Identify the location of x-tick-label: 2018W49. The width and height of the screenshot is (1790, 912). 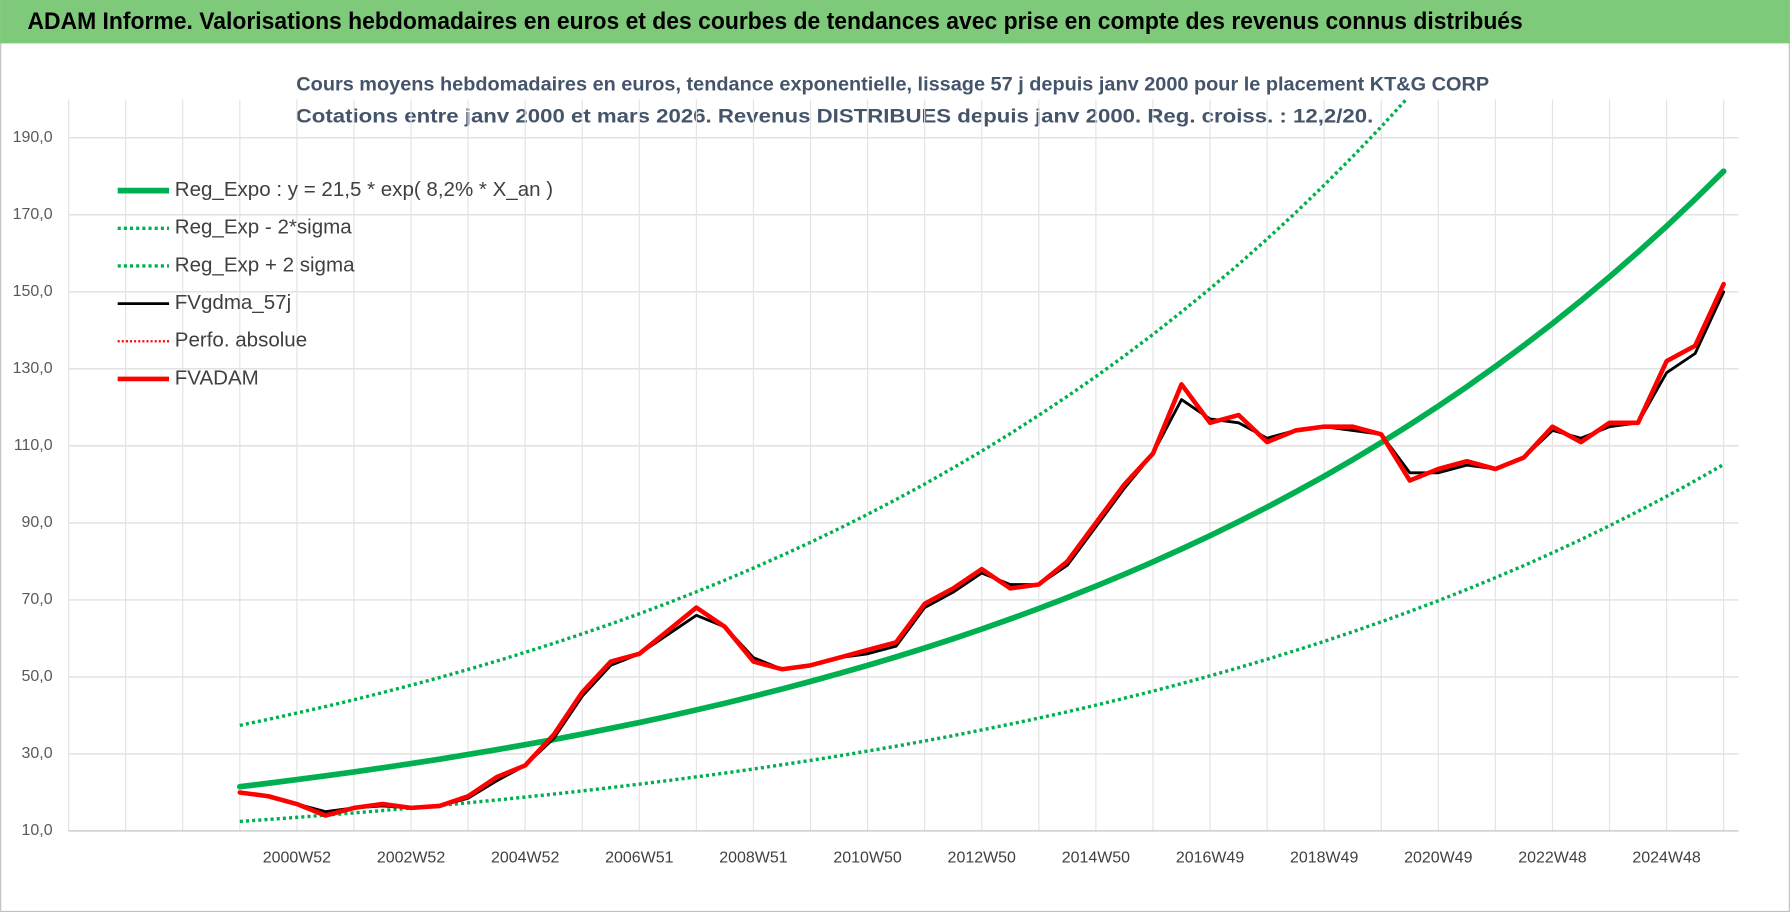
(1324, 858).